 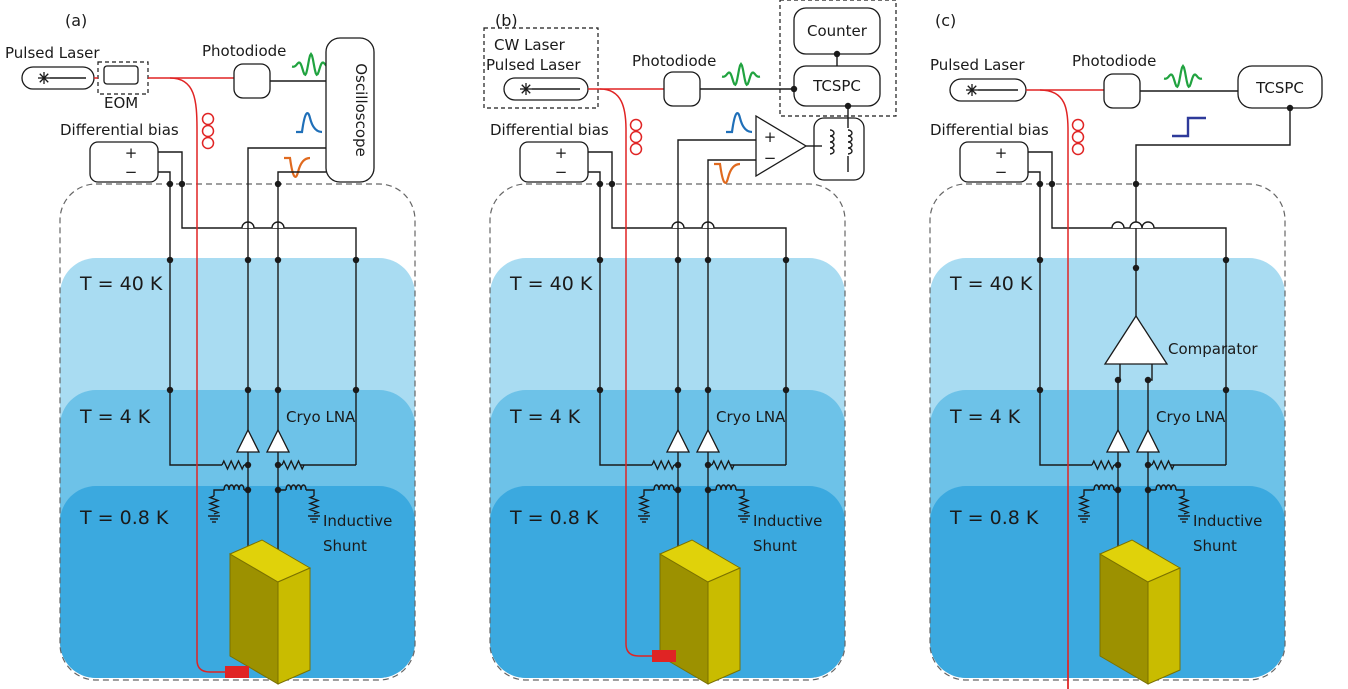 What do you see at coordinates (76, 20) in the screenshot?
I see `panel-label: (a)` at bounding box center [76, 20].